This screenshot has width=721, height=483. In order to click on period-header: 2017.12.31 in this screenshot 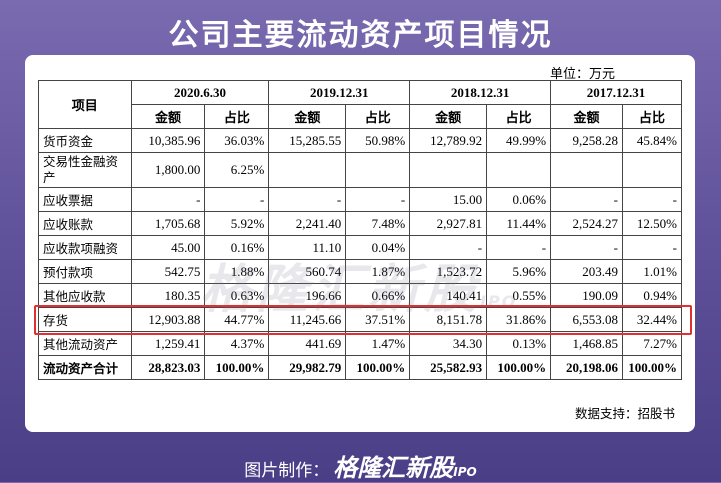, I will do `click(616, 92)`.